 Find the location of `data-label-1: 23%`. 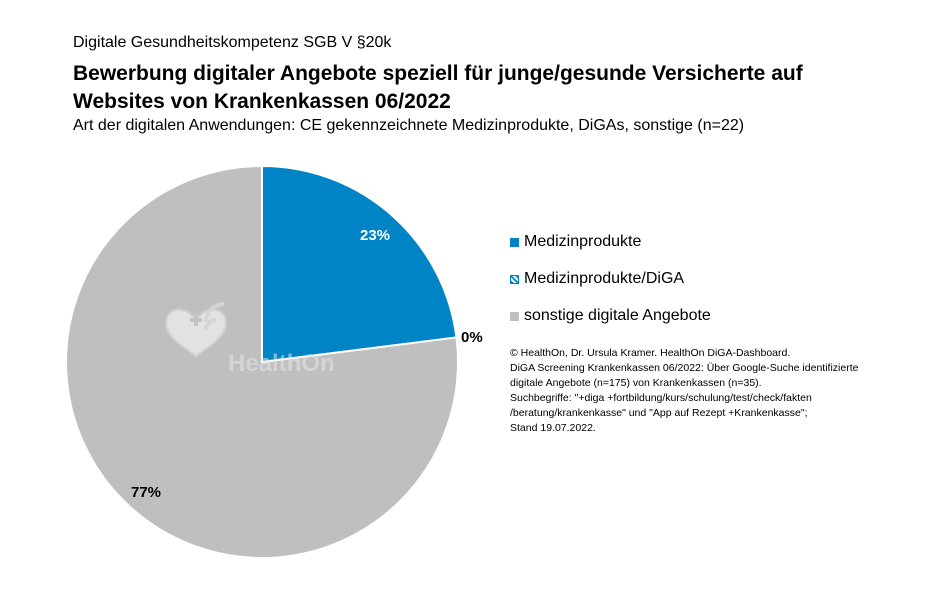

data-label-1: 23% is located at coordinates (375, 235).